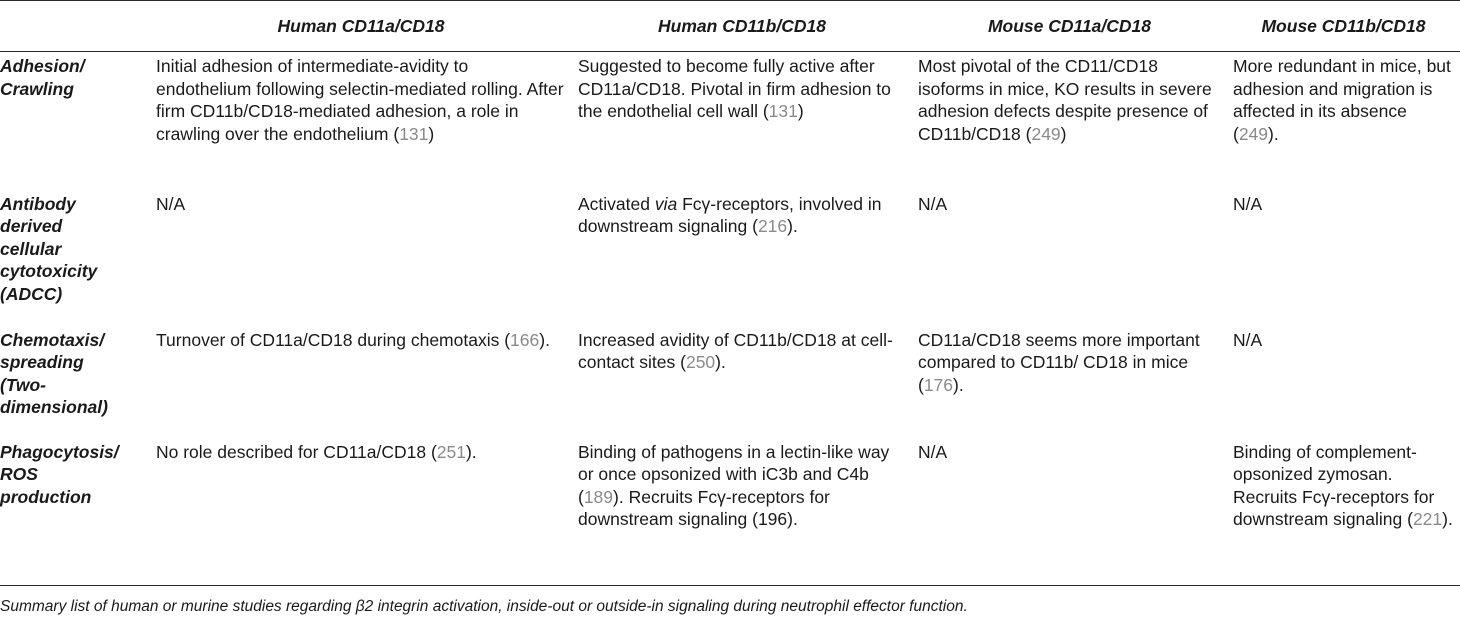 Image resolution: width=1460 pixels, height=625 pixels. What do you see at coordinates (75, 26) in the screenshot?
I see `header-cell-empty` at bounding box center [75, 26].